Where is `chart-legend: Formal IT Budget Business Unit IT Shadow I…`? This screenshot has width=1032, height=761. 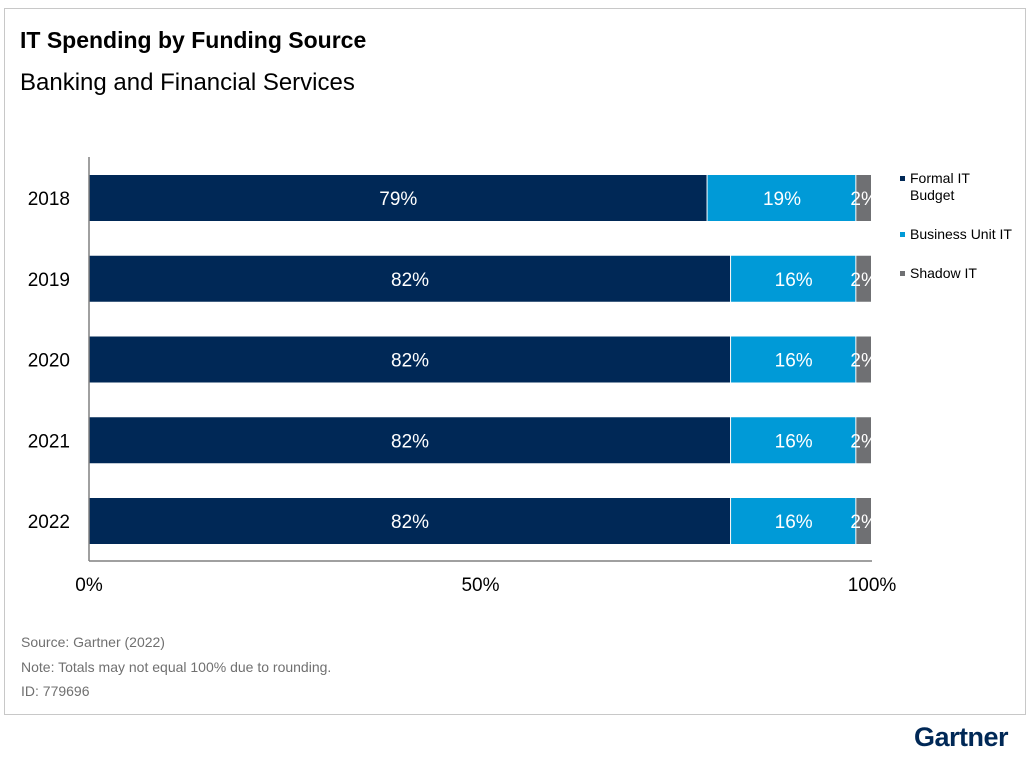
chart-legend: Formal IT Budget Business Unit IT Shadow I… is located at coordinates (957, 237).